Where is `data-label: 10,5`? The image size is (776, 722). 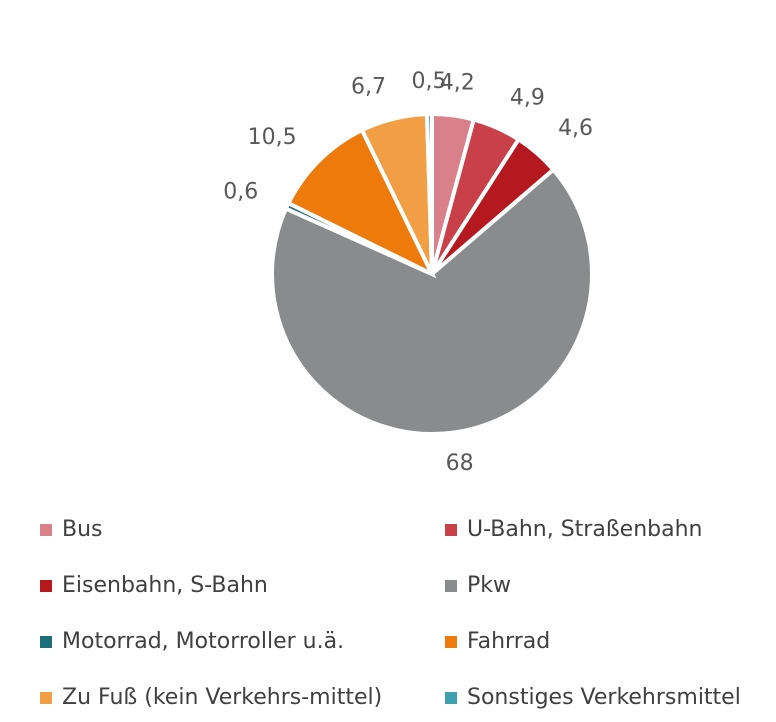
data-label: 10,5 is located at coordinates (272, 137).